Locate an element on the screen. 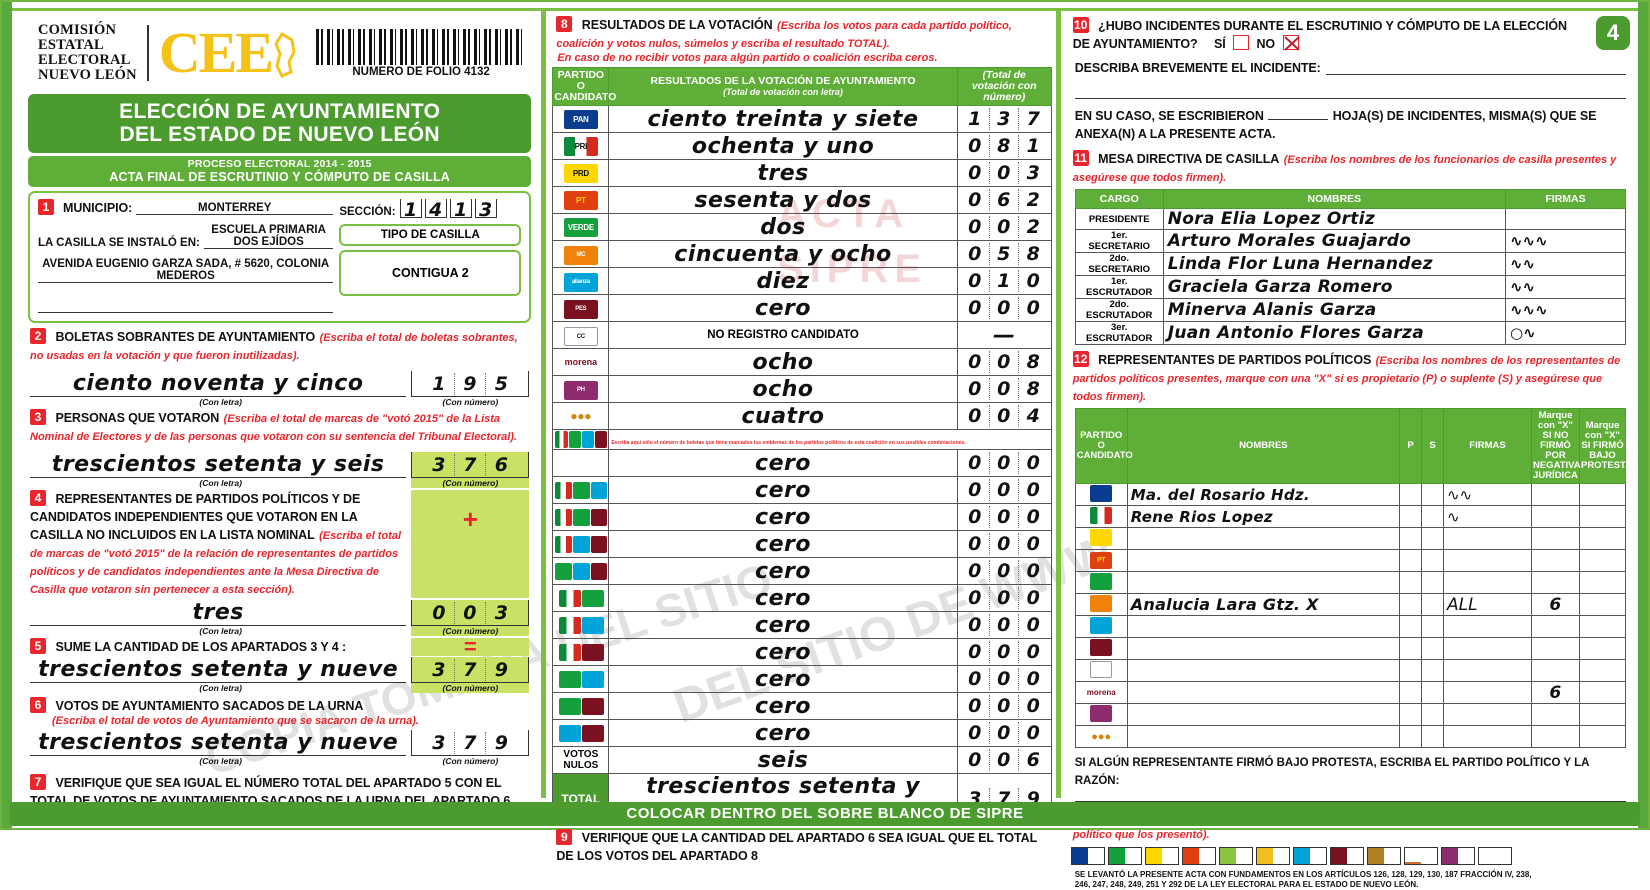 The width and height of the screenshot is (1650, 890). protesta-note-input is located at coordinates (1350, 795).